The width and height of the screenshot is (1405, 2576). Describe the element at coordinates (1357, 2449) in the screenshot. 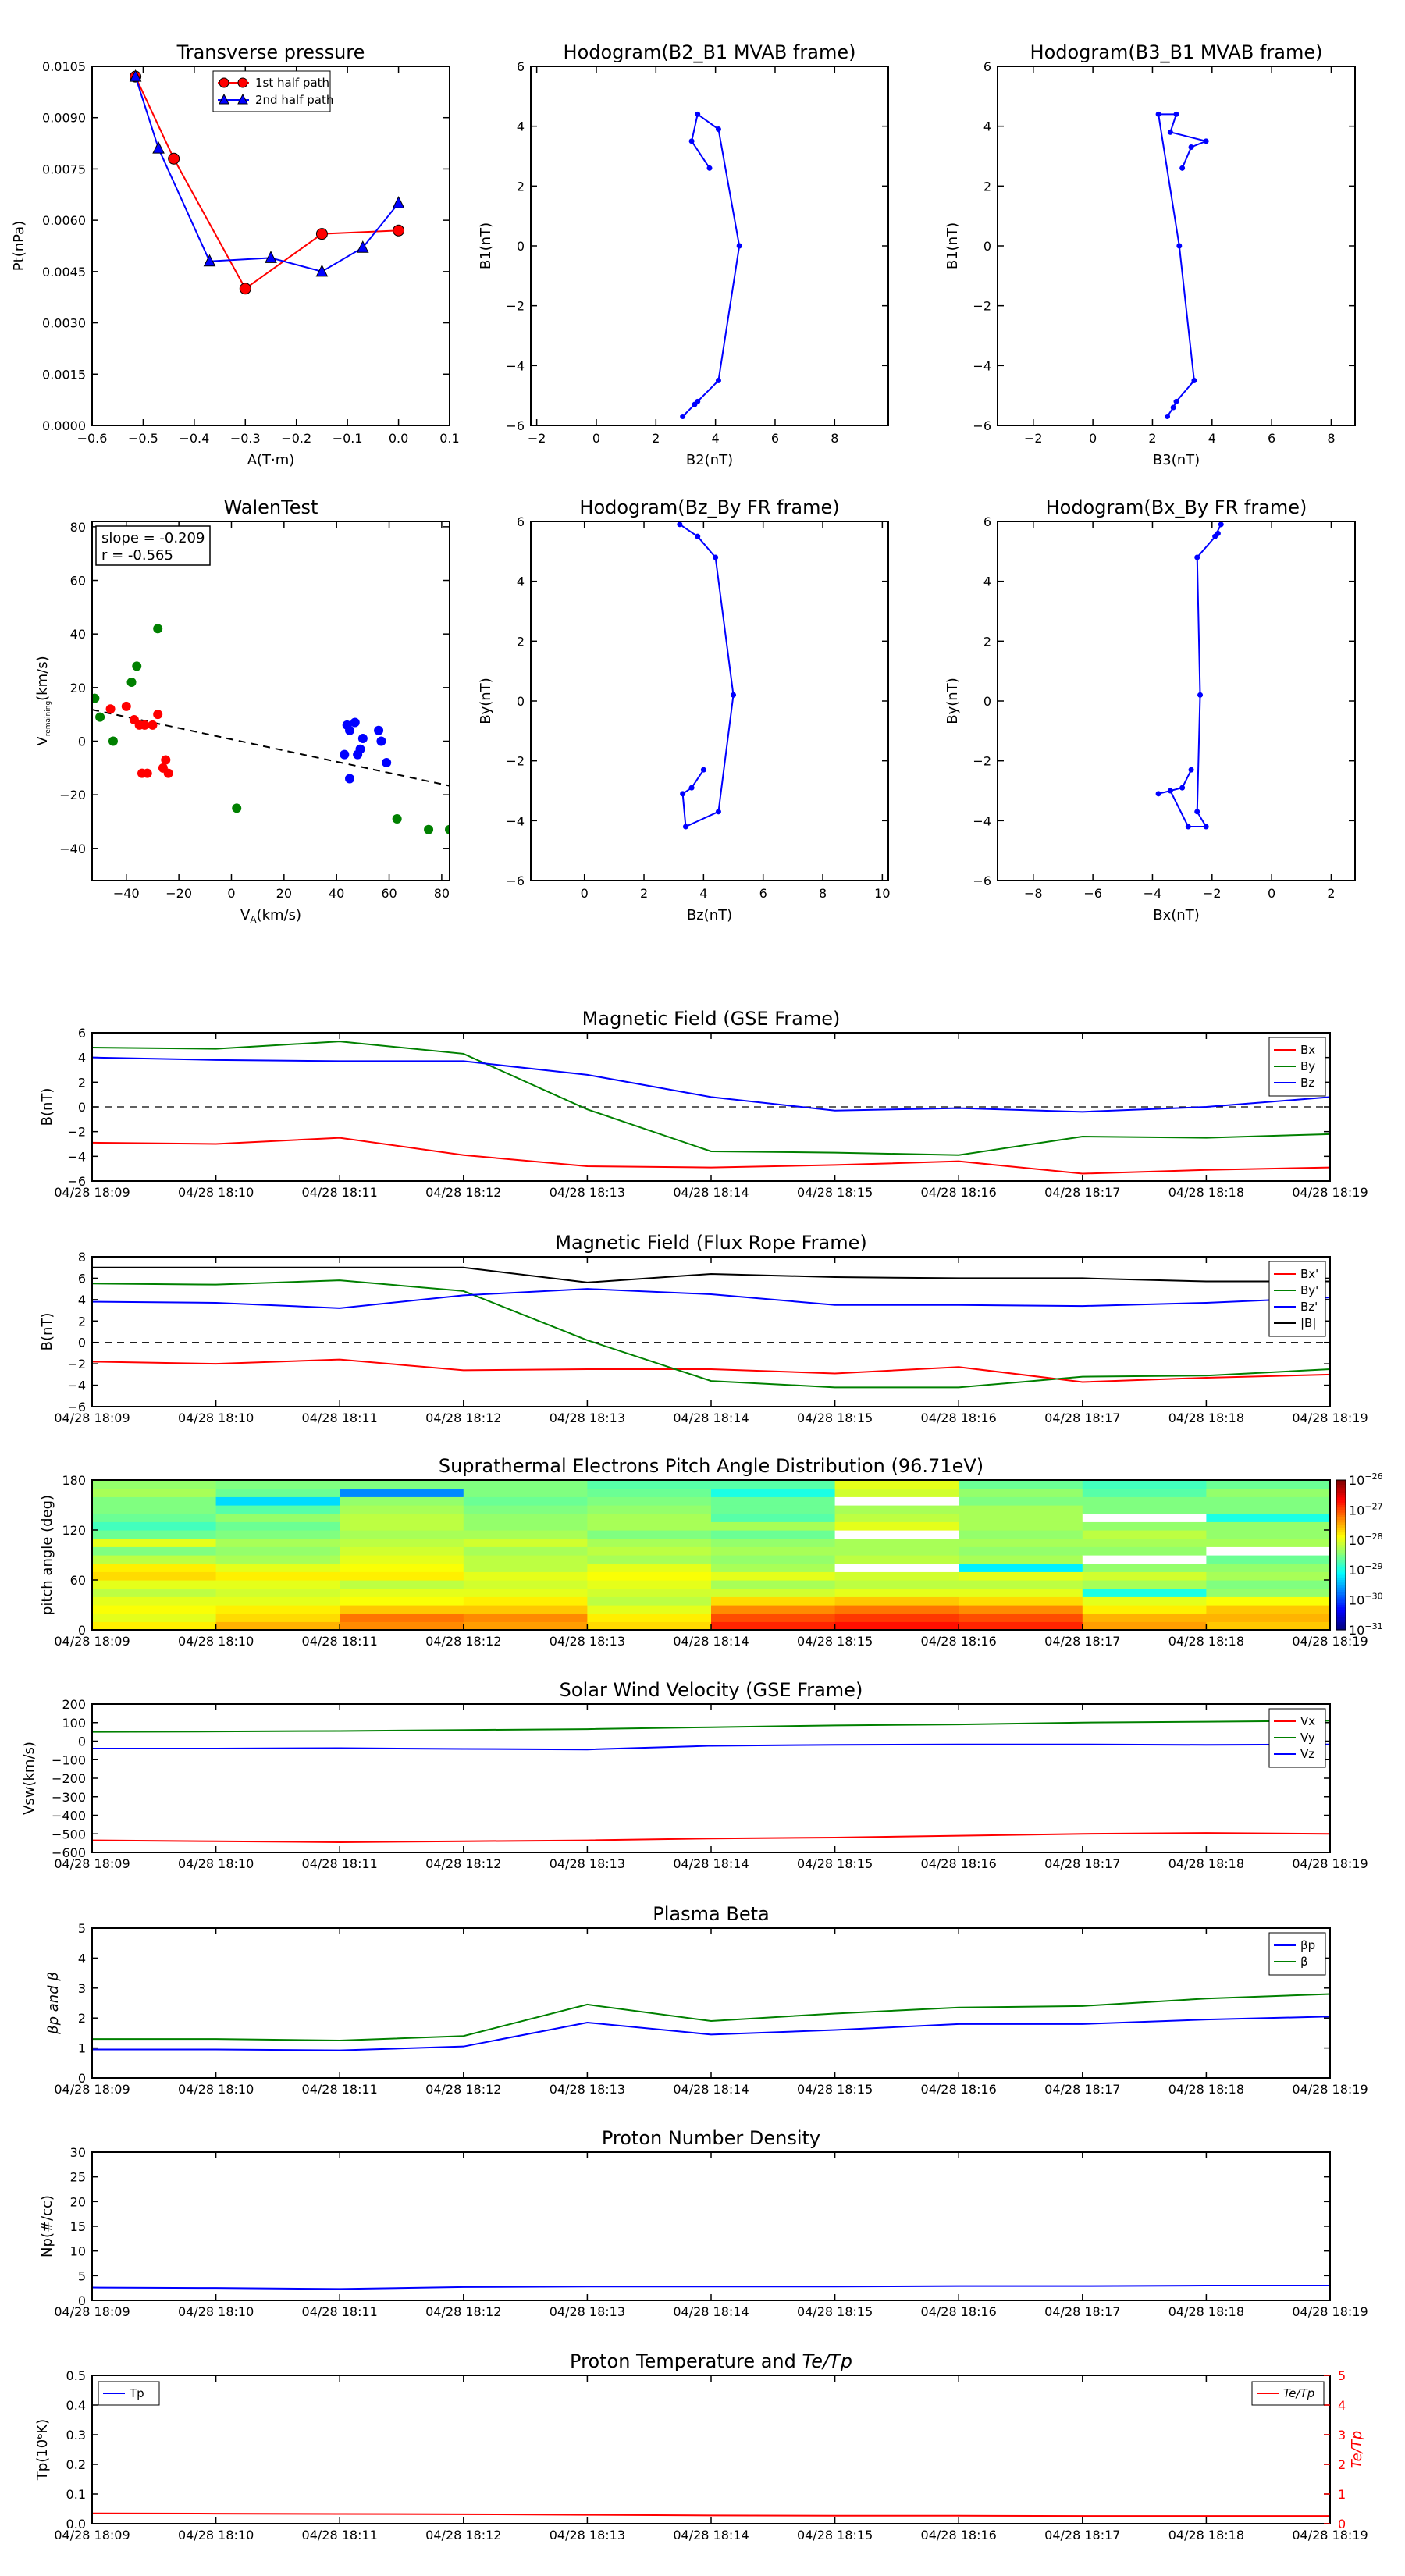

I see `right-axis-label: Te/Tp` at that location.